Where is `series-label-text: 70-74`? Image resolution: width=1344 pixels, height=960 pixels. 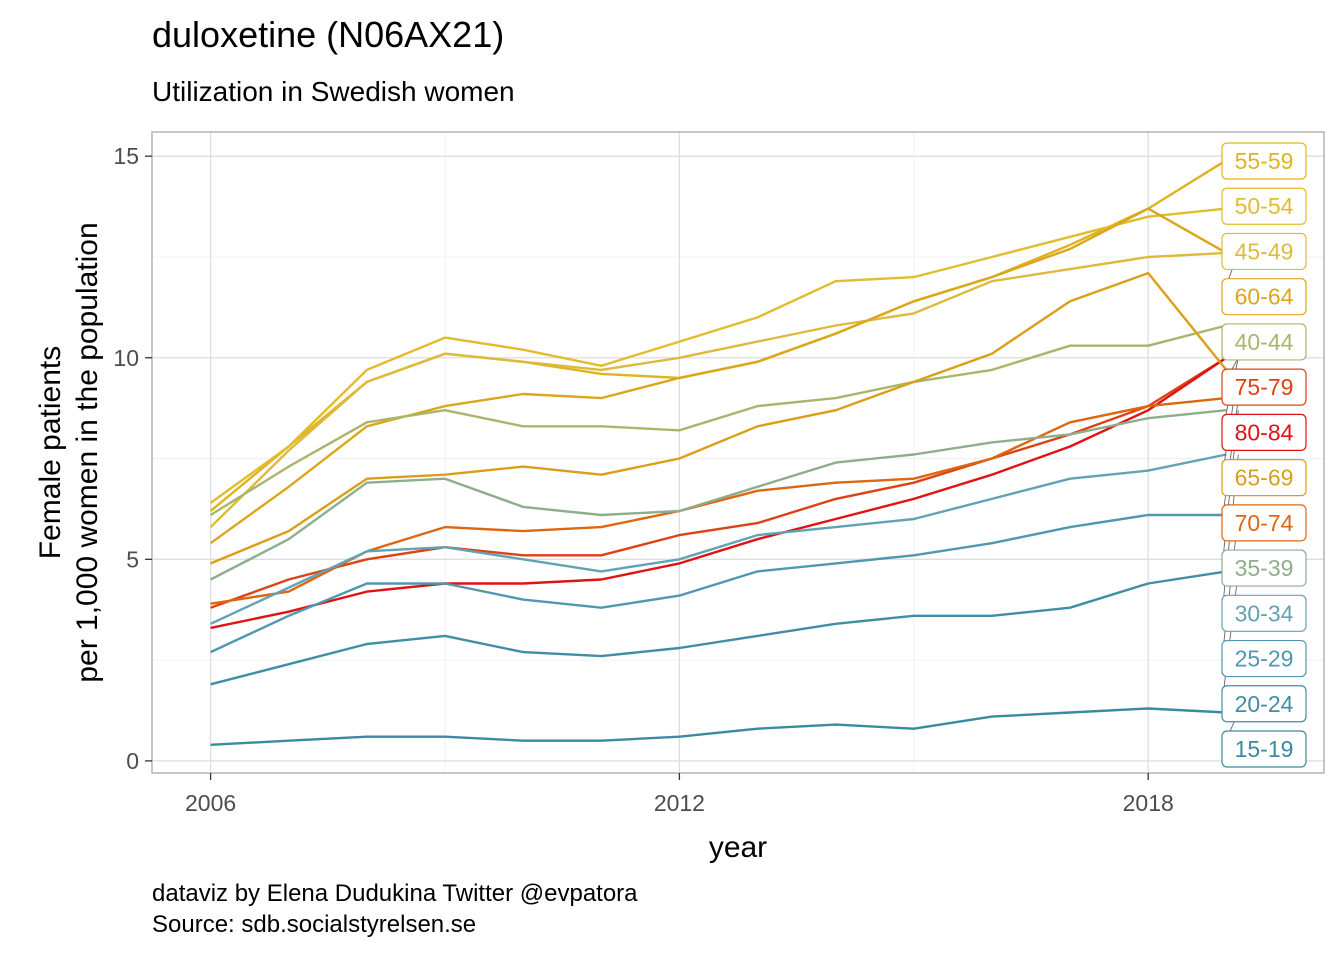 series-label-text: 70-74 is located at coordinates (1264, 523).